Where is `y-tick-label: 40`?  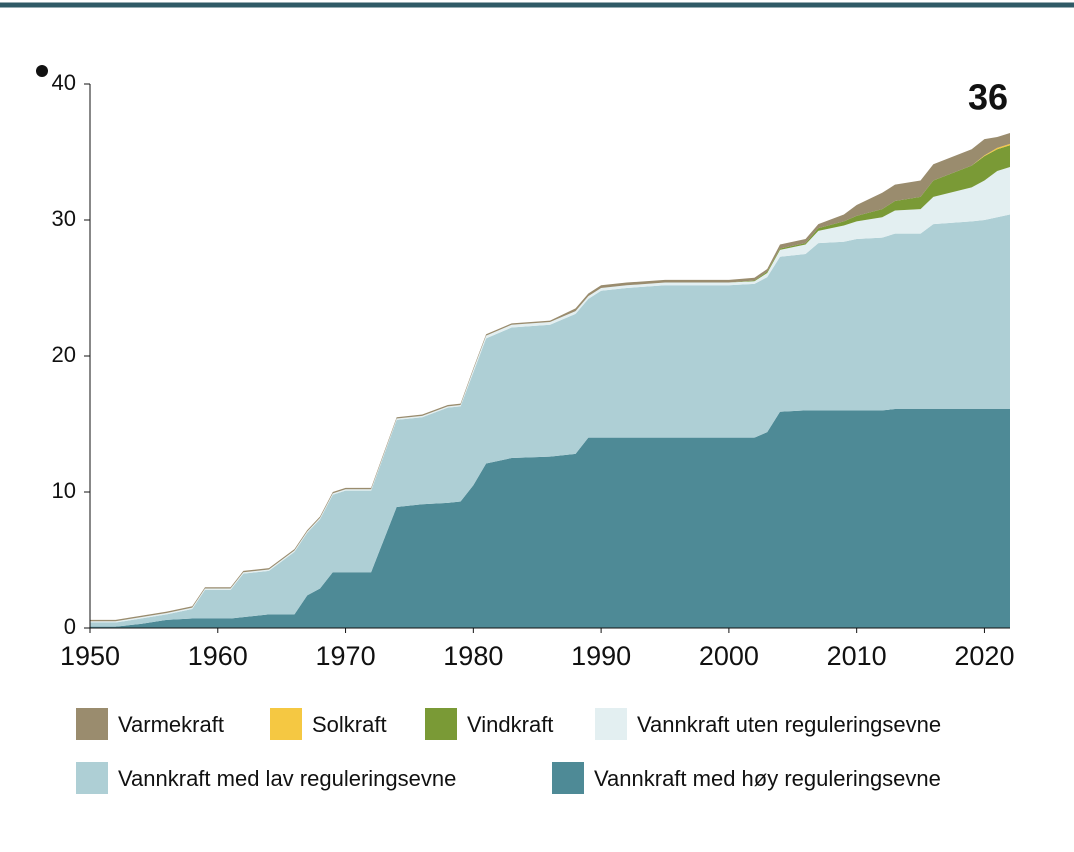
y-tick-label: 40 is located at coordinates (64, 82).